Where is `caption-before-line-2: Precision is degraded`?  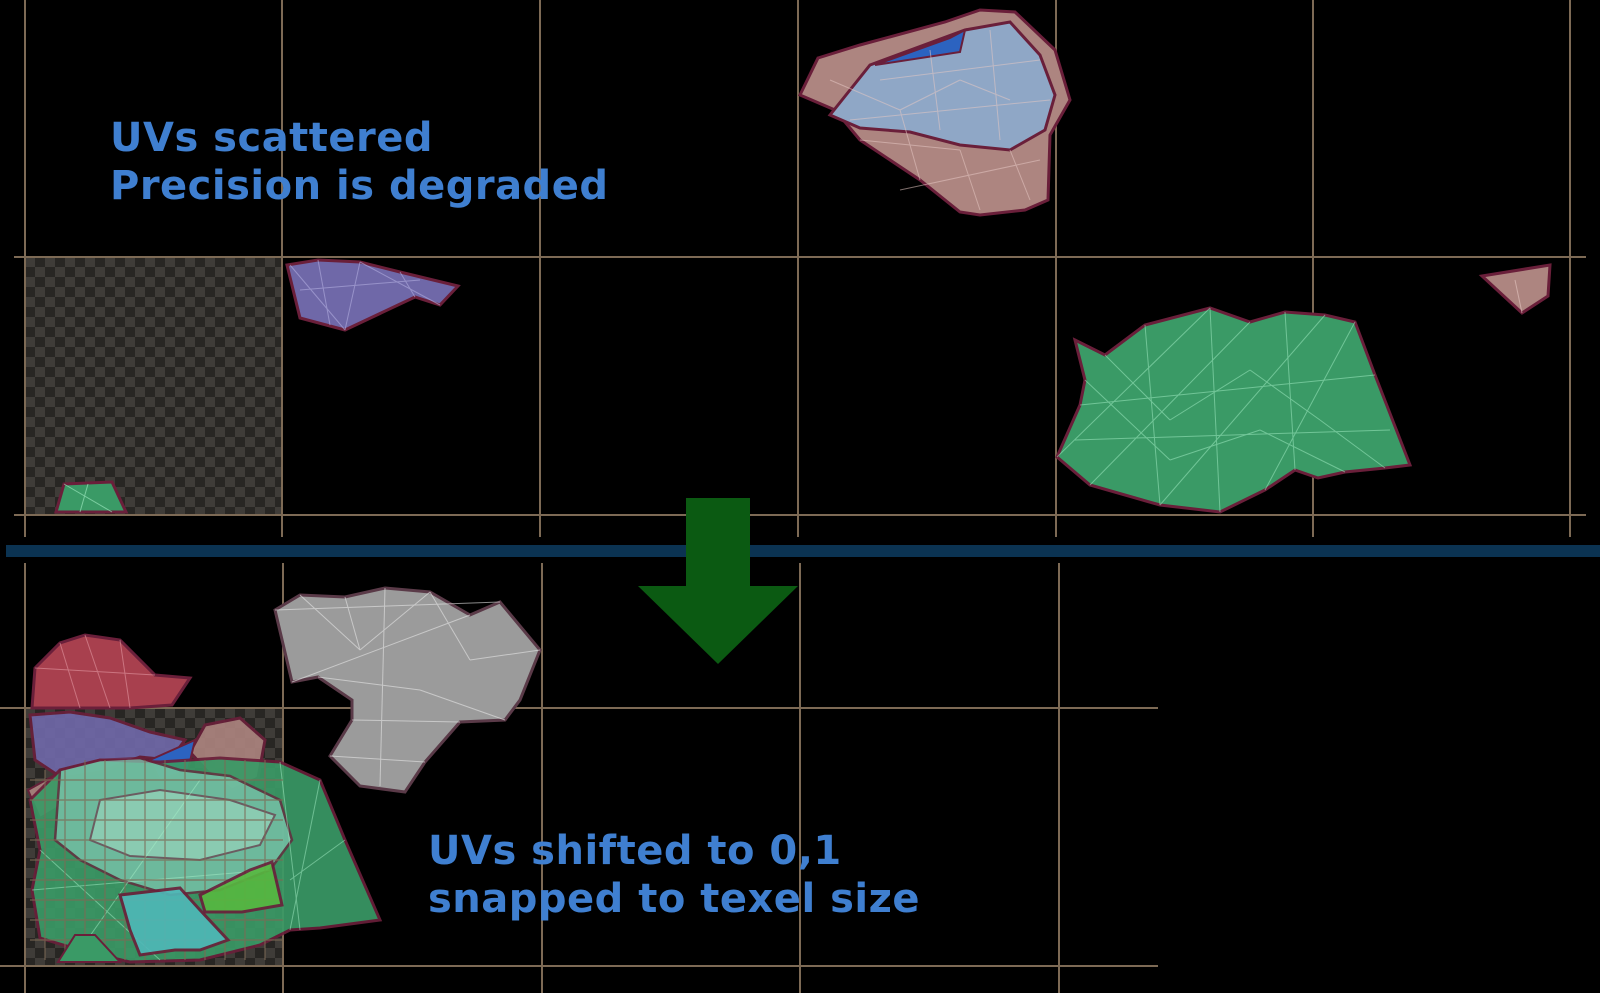 caption-before-line-2: Precision is degraded is located at coordinates (359, 186).